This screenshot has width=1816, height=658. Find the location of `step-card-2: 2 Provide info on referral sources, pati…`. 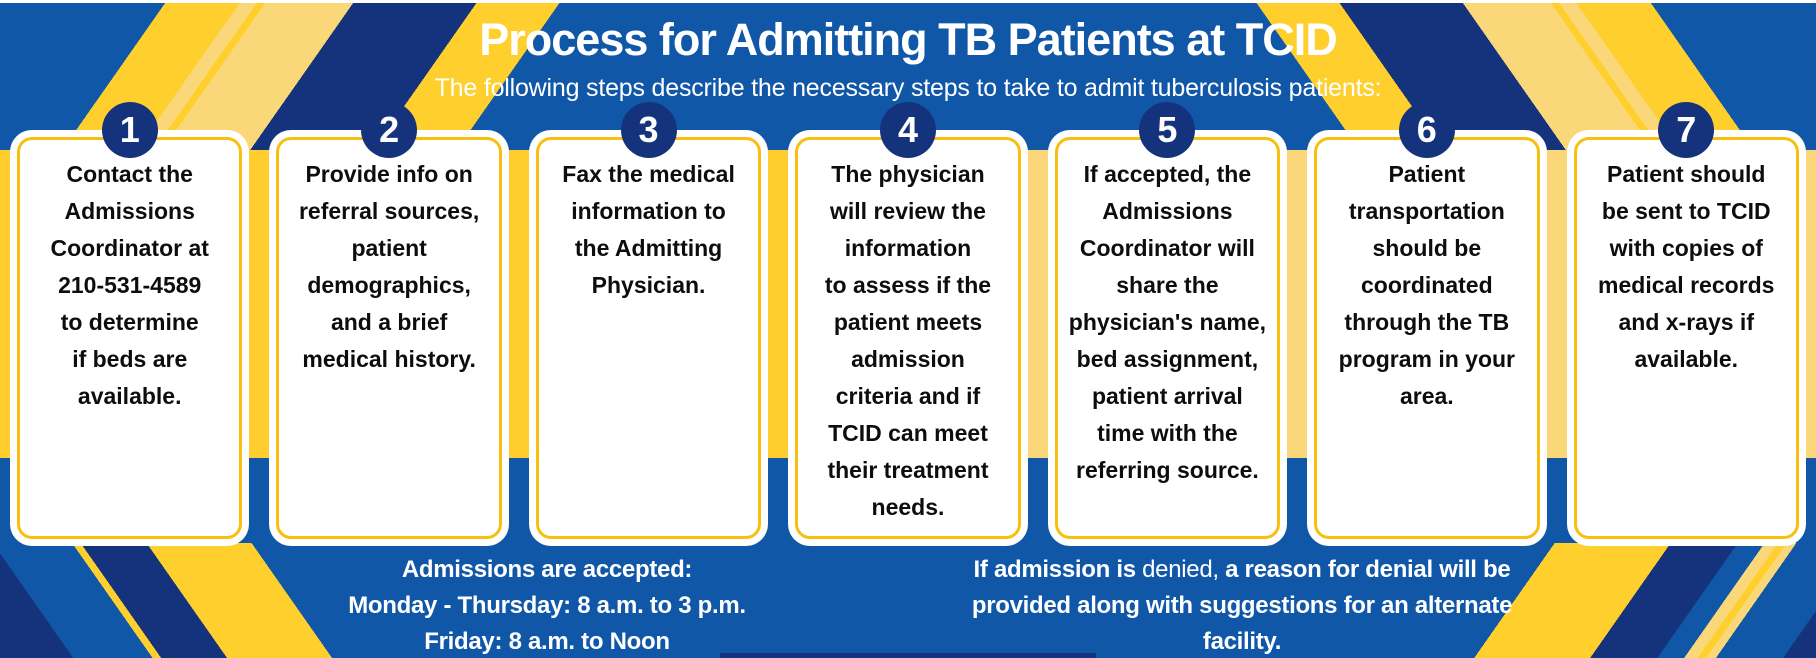

step-card-2: 2 Provide info on referral sources, pati… is located at coordinates (389, 324).